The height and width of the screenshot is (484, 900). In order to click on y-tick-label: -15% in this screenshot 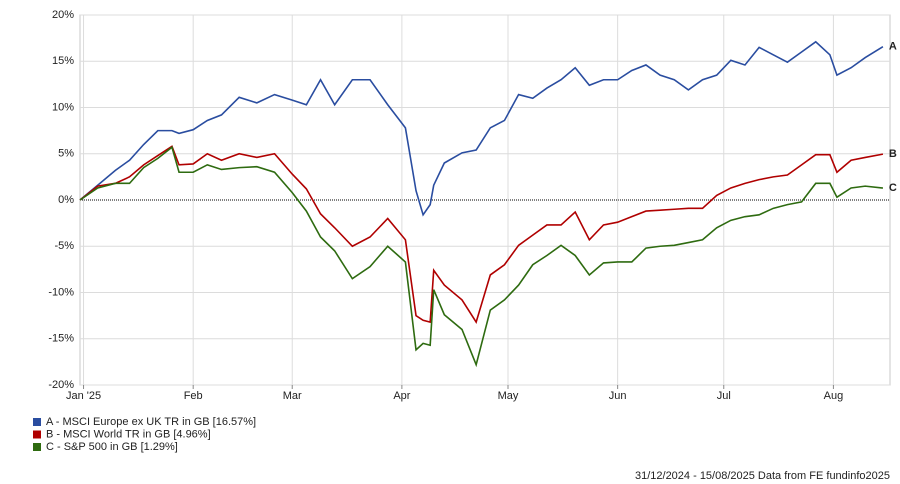, I will do `click(61, 339)`.